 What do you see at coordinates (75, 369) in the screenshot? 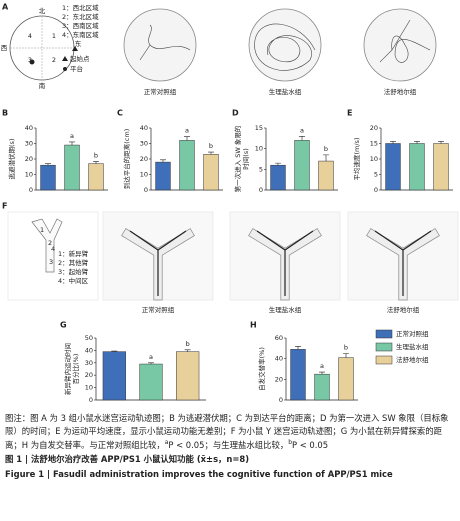
I see `y-axis-label: 百分比(%)` at bounding box center [75, 369].